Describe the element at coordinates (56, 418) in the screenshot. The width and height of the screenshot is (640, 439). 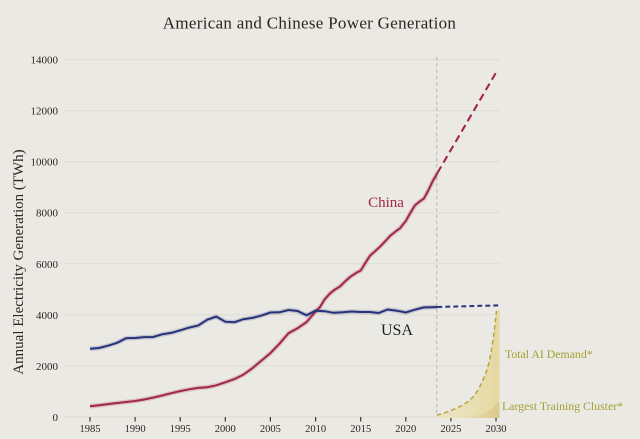
I see `svg-text: 0` at that location.